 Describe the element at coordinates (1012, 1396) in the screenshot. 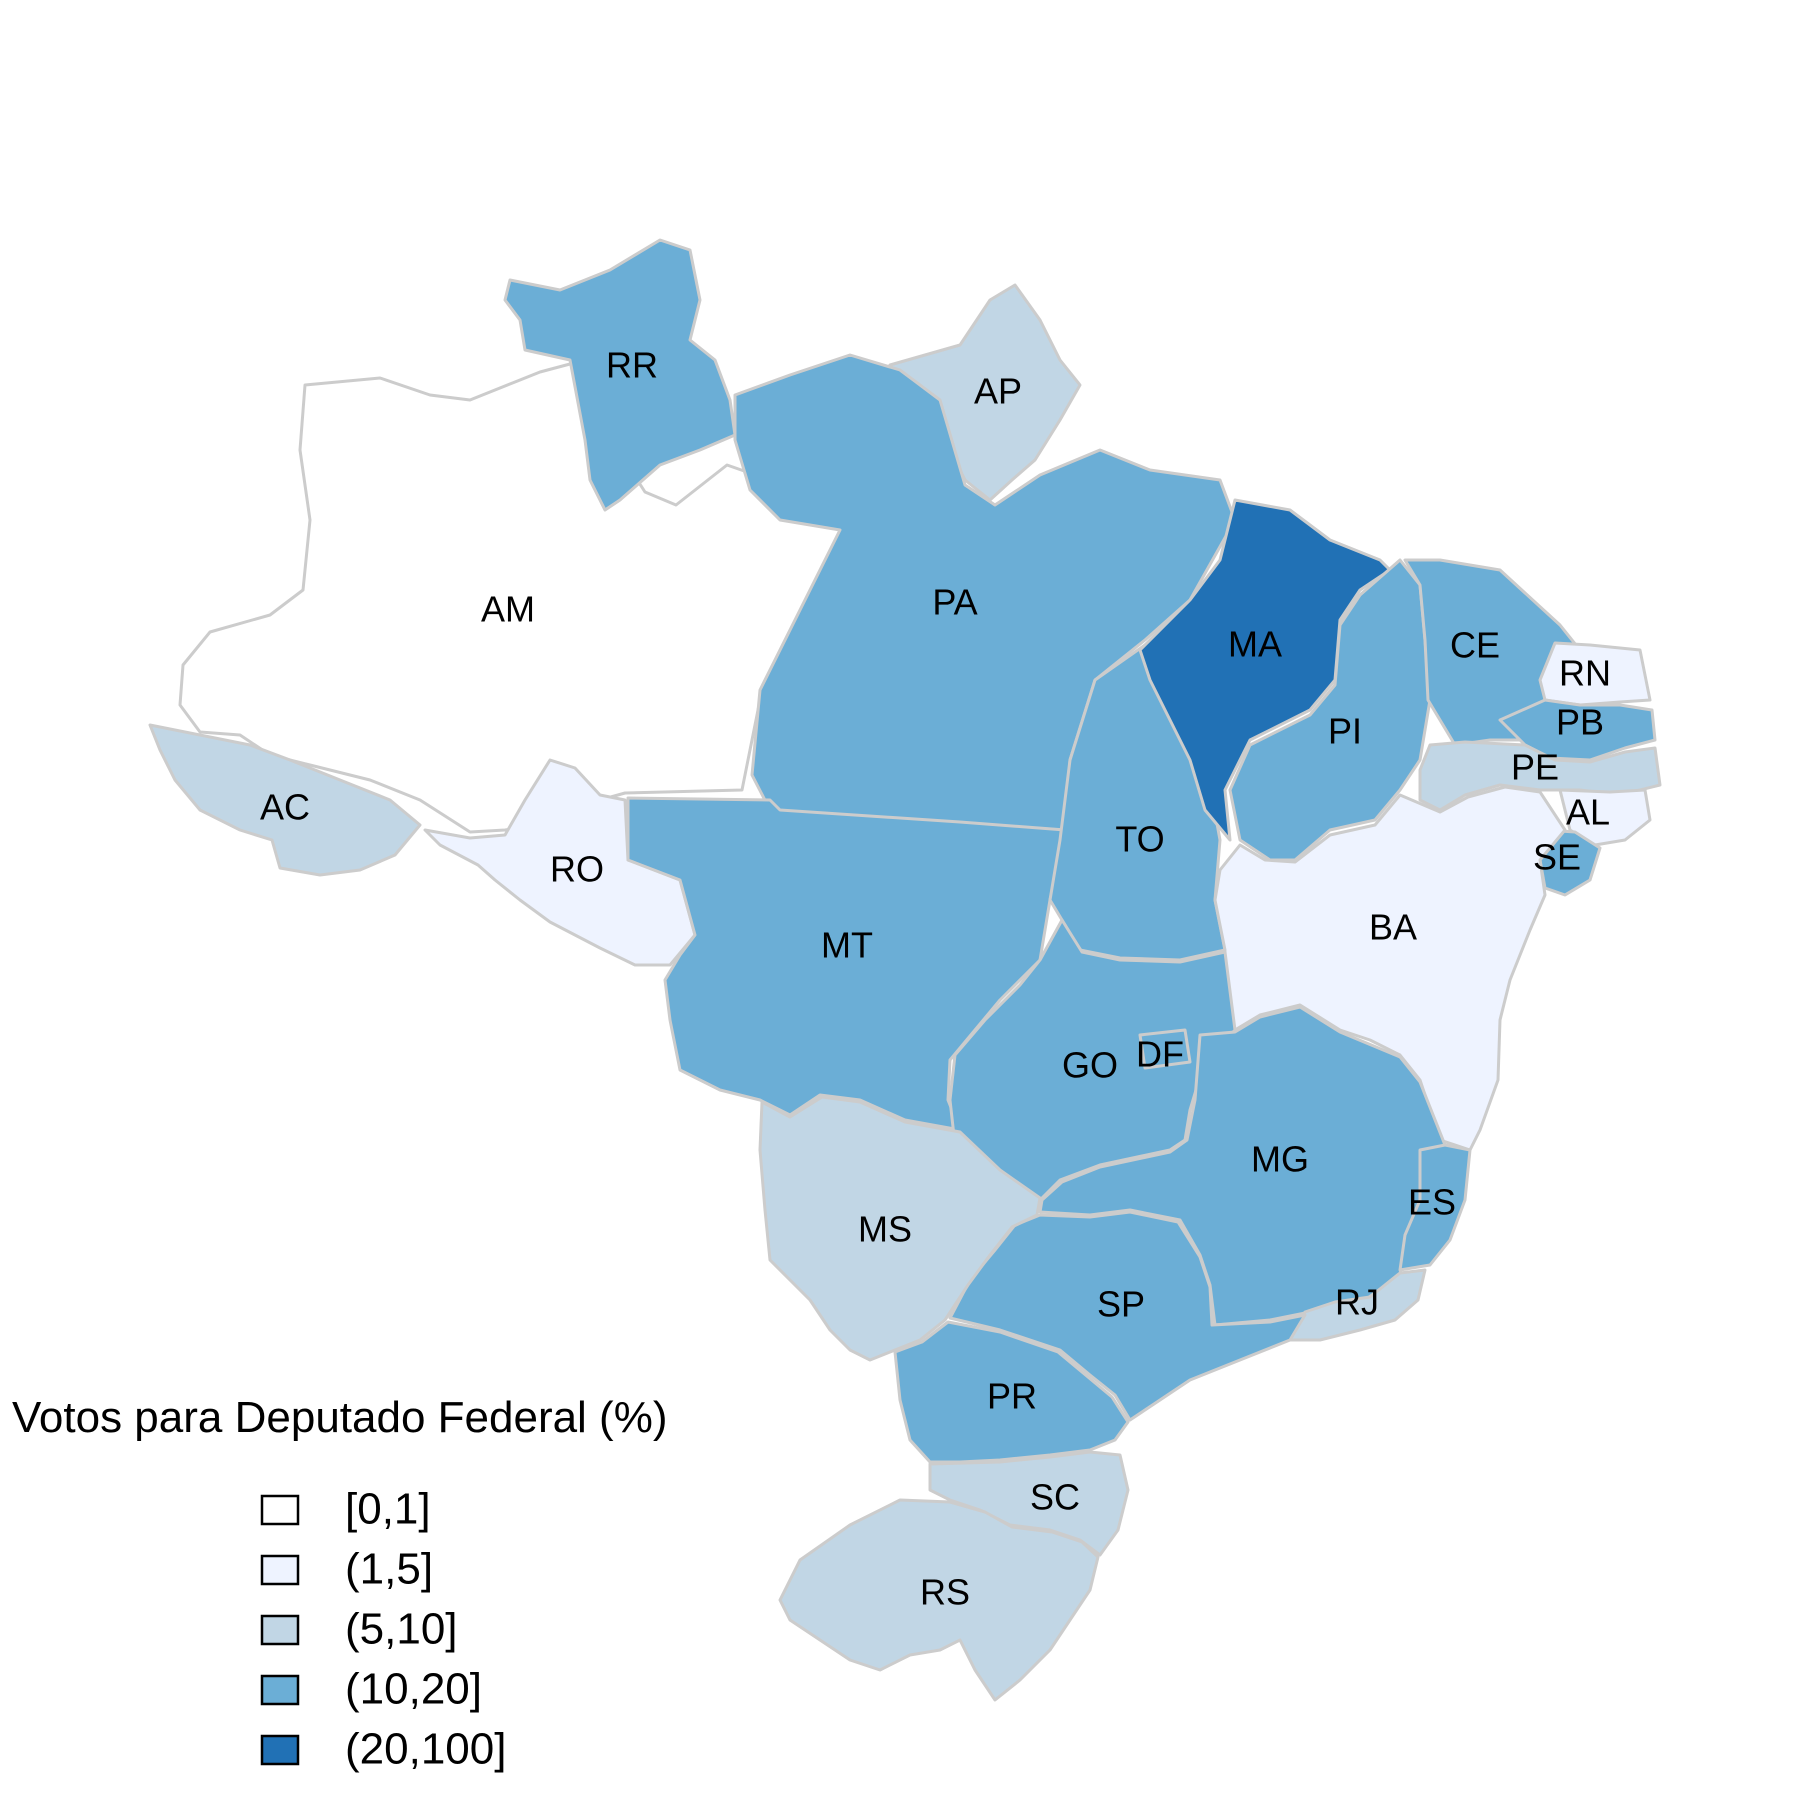

I see `state-label-pr: PR` at that location.